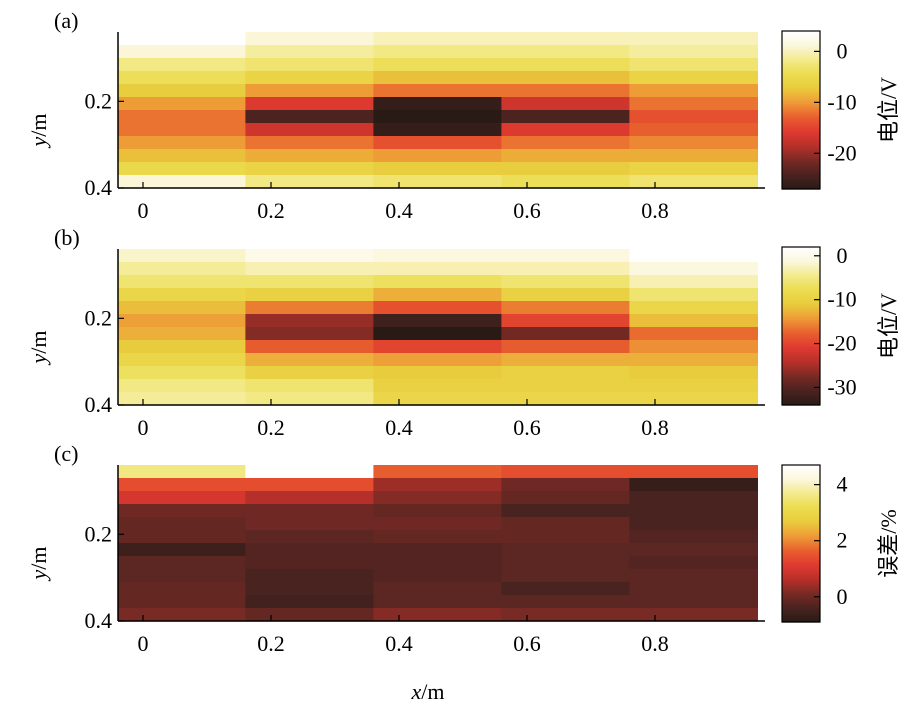 Image resolution: width=921 pixels, height=713 pixels. Describe the element at coordinates (143, 427) in the screenshot. I see `panel-b-x-tick-label: 0` at that location.